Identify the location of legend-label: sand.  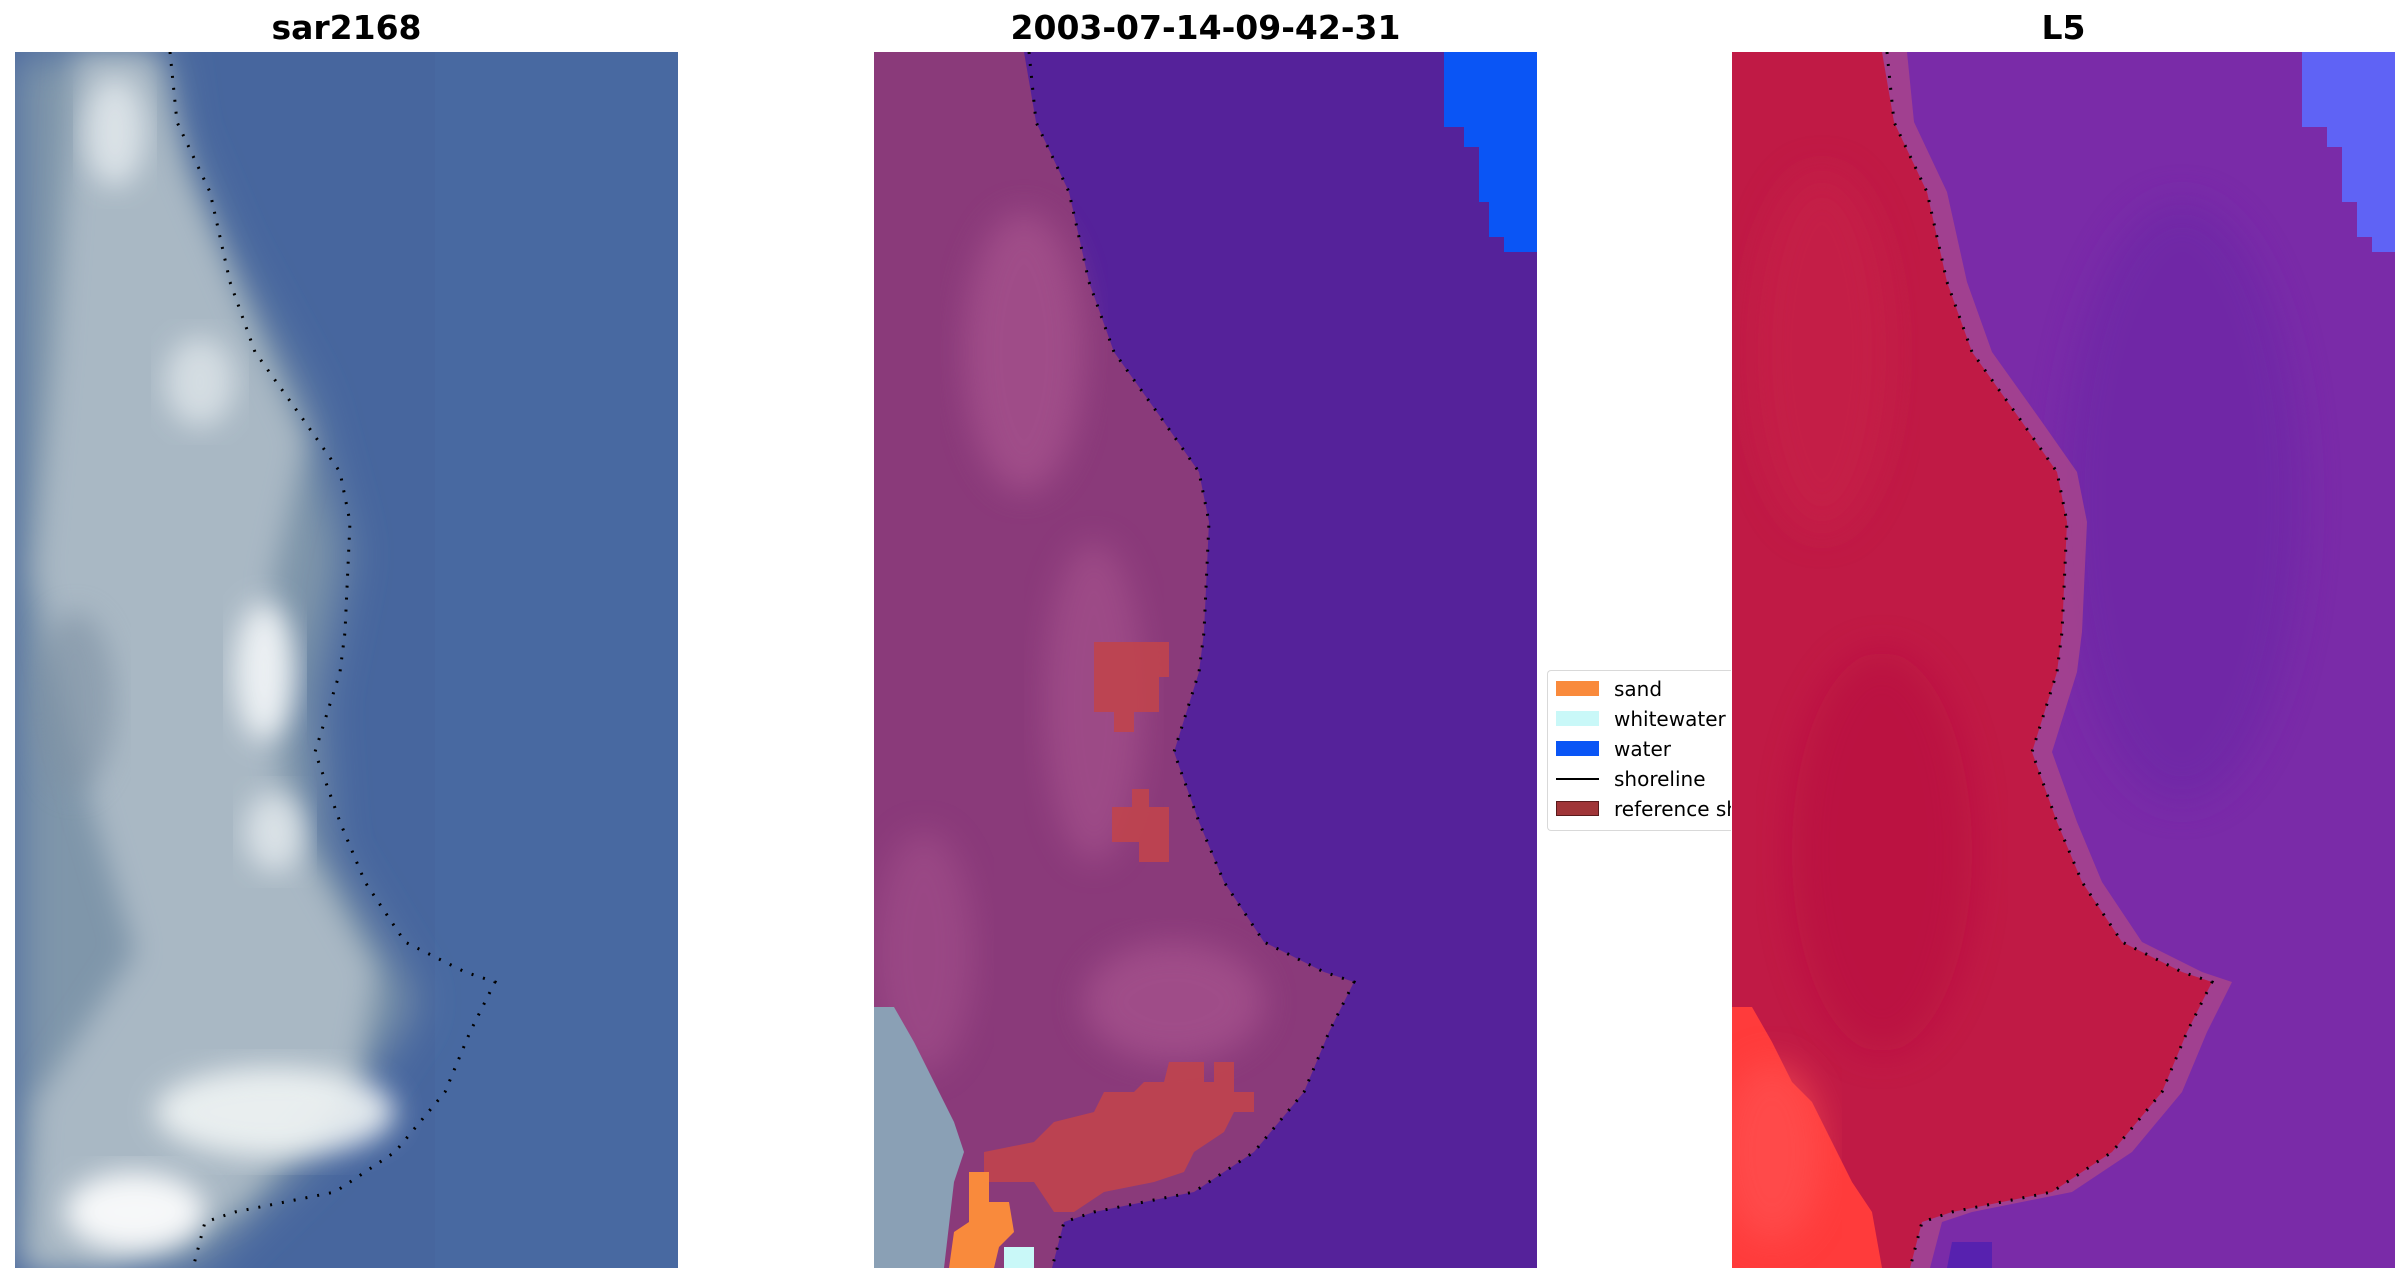
(1638, 689).